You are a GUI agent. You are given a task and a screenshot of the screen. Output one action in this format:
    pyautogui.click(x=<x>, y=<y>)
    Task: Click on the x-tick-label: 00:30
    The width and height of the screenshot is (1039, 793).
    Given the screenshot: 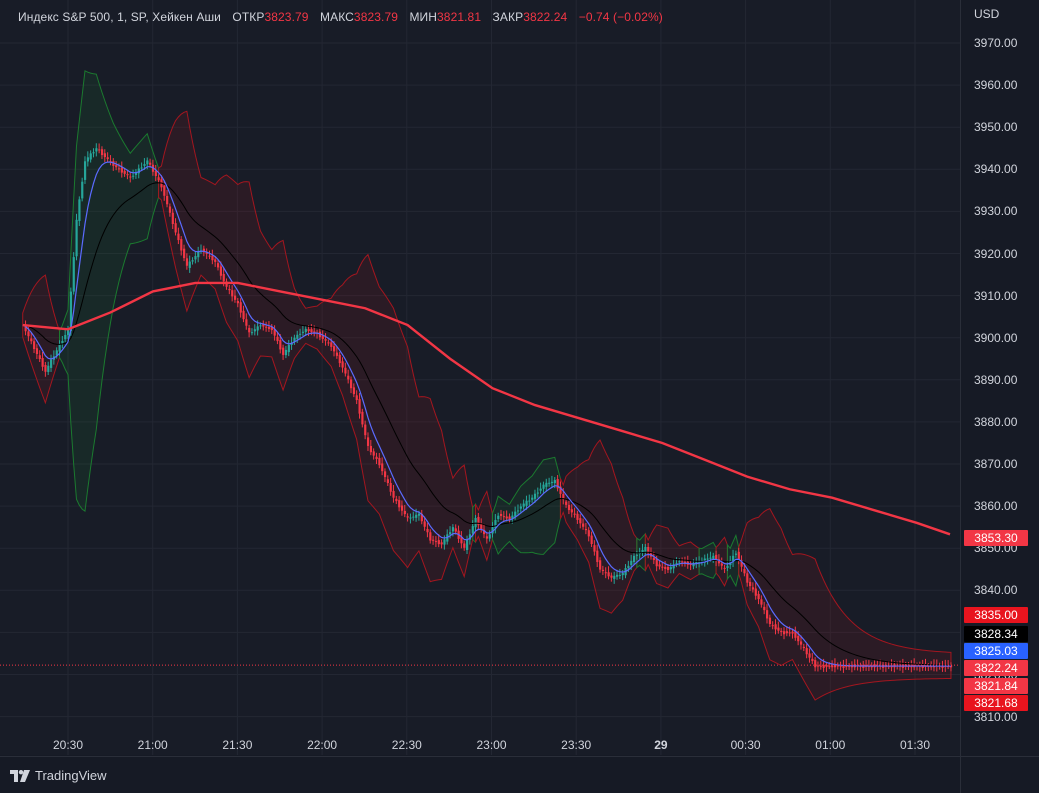 What is the action you would take?
    pyautogui.click(x=745, y=745)
    